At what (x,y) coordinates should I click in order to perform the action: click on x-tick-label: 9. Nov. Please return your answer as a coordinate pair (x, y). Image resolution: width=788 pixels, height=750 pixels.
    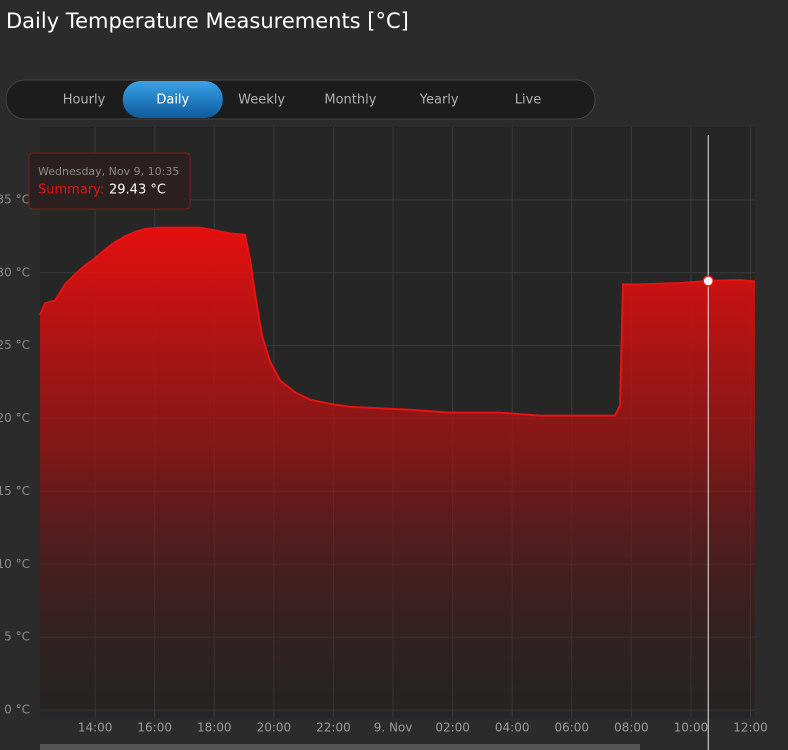
    Looking at the image, I should click on (393, 728).